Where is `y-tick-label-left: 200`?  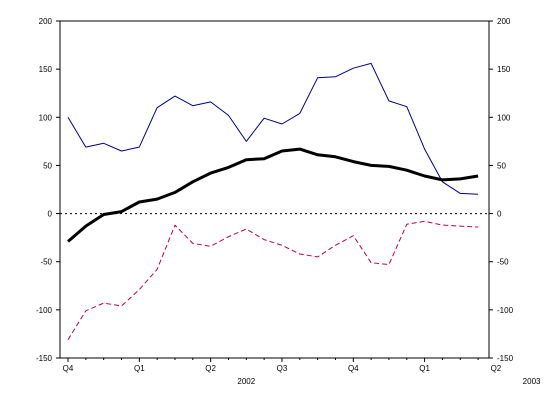 y-tick-label-left: 200 is located at coordinates (46, 21).